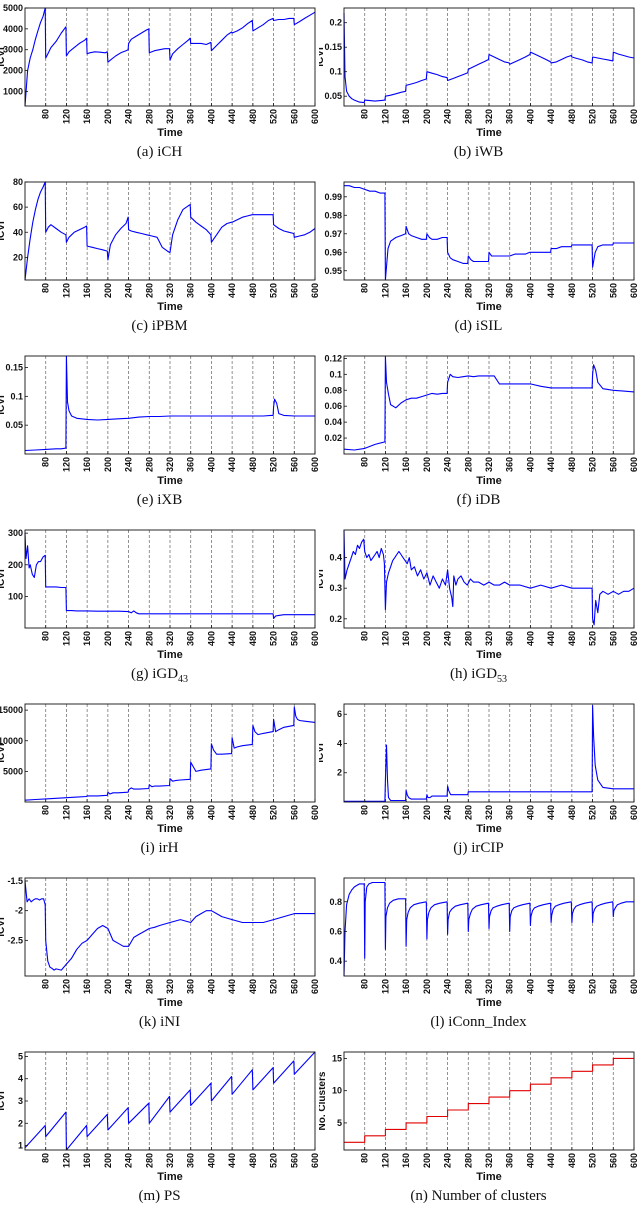  Describe the element at coordinates (335, 619) in the screenshot. I see `y-tick-label-igd53-0: 0.2` at that location.